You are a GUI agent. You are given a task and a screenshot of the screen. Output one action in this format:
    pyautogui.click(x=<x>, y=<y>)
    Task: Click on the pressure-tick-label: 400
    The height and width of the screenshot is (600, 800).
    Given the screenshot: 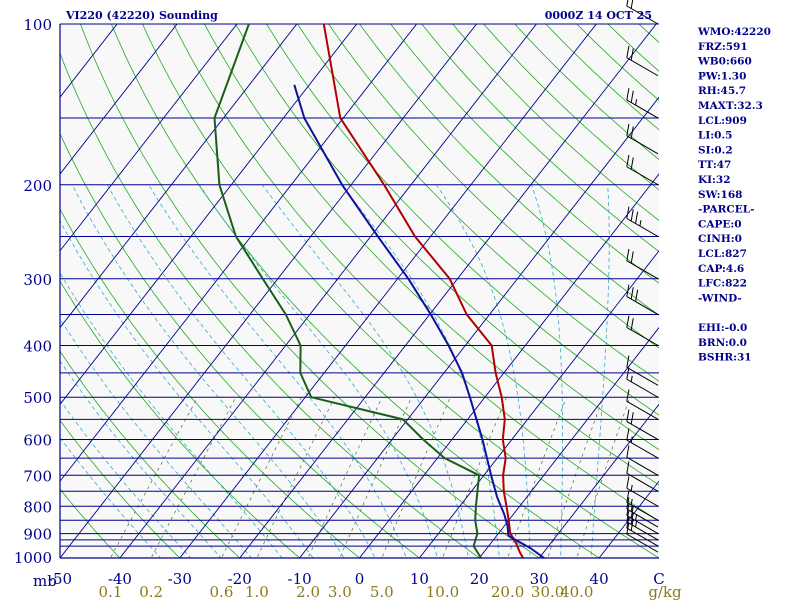 What is the action you would take?
    pyautogui.click(x=37, y=347)
    